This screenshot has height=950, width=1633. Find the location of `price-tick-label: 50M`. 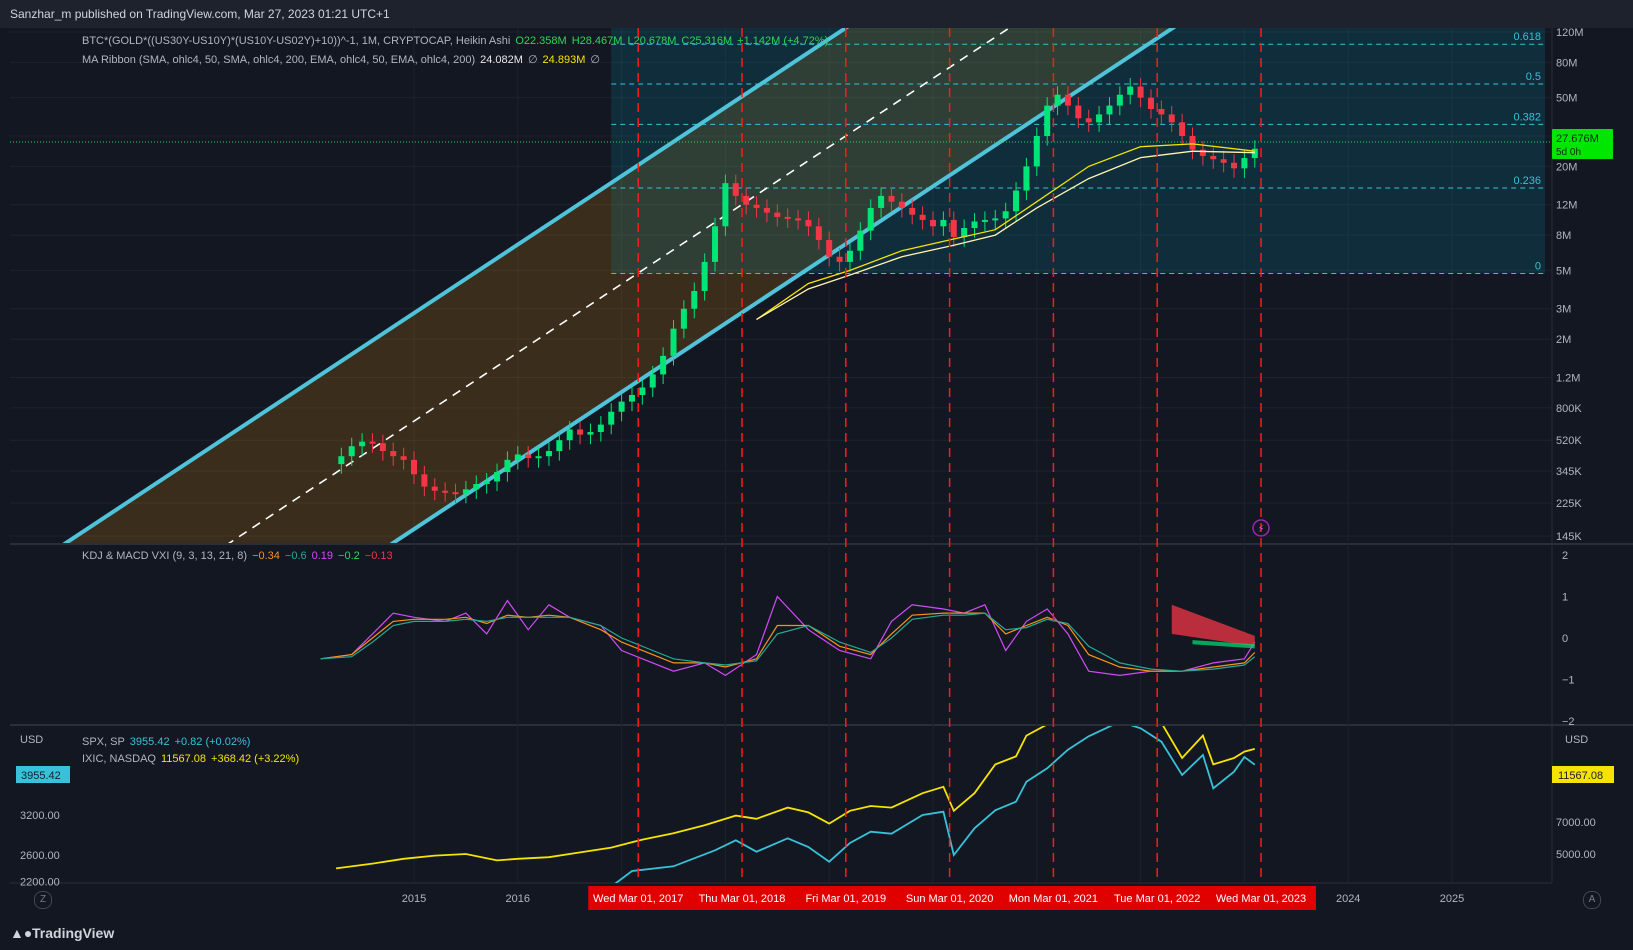

price-tick-label: 50M is located at coordinates (1566, 99).